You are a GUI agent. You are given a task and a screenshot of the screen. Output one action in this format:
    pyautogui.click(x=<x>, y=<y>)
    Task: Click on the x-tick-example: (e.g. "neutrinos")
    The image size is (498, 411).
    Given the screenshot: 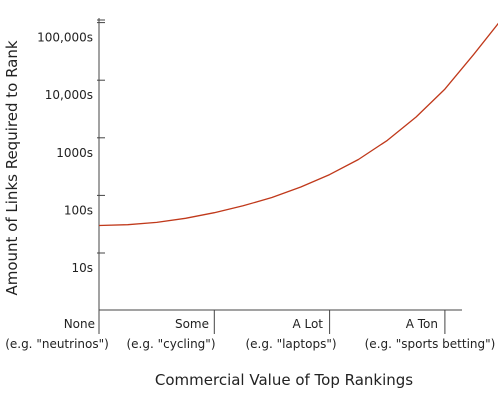 What is the action you would take?
    pyautogui.click(x=57, y=344)
    